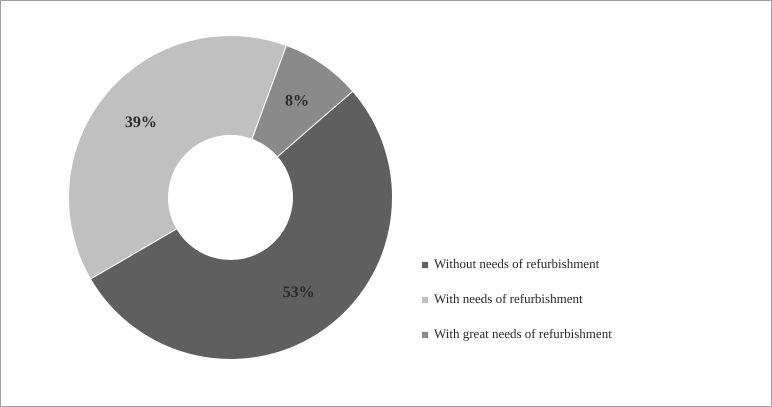  What do you see at coordinates (296, 101) in the screenshot?
I see `data-label: 8%` at bounding box center [296, 101].